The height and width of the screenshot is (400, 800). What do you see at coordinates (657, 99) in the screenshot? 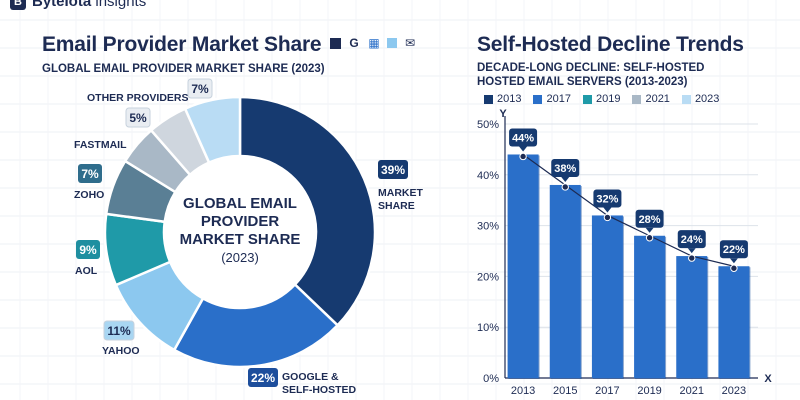
I see `legend-label: 2021` at bounding box center [657, 99].